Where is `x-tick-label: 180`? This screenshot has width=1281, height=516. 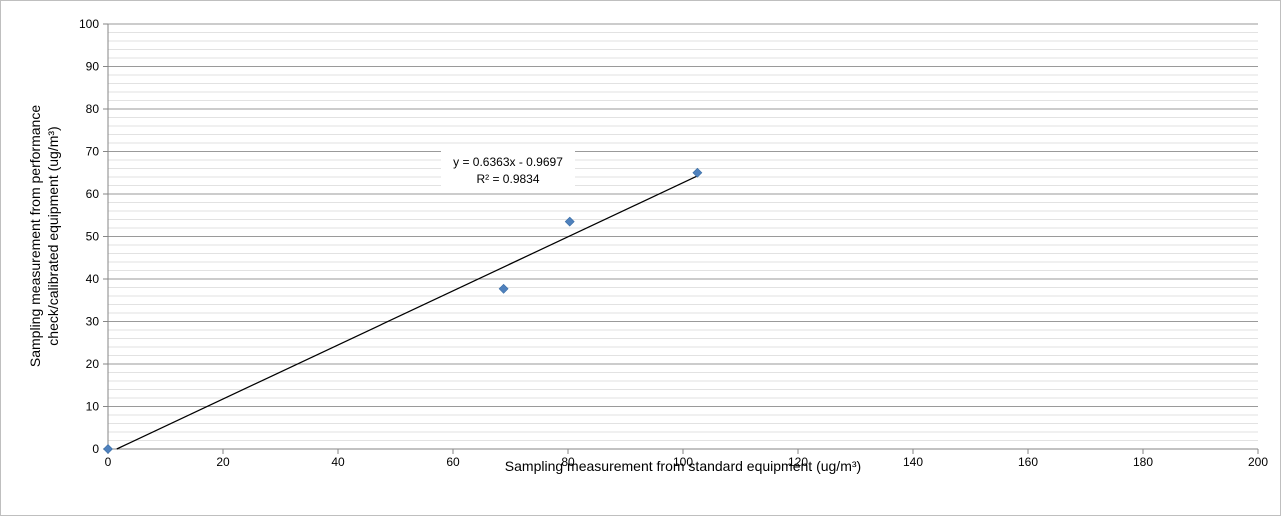 x-tick-label: 180 is located at coordinates (1143, 462).